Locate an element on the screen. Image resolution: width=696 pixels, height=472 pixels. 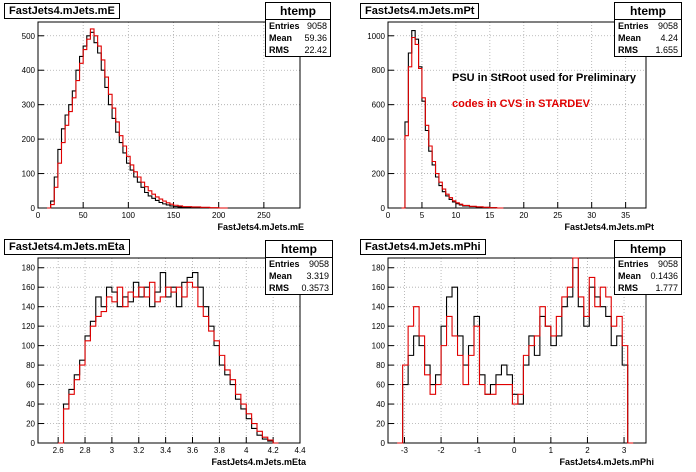
y-tick-label: 180 is located at coordinates (29, 268).